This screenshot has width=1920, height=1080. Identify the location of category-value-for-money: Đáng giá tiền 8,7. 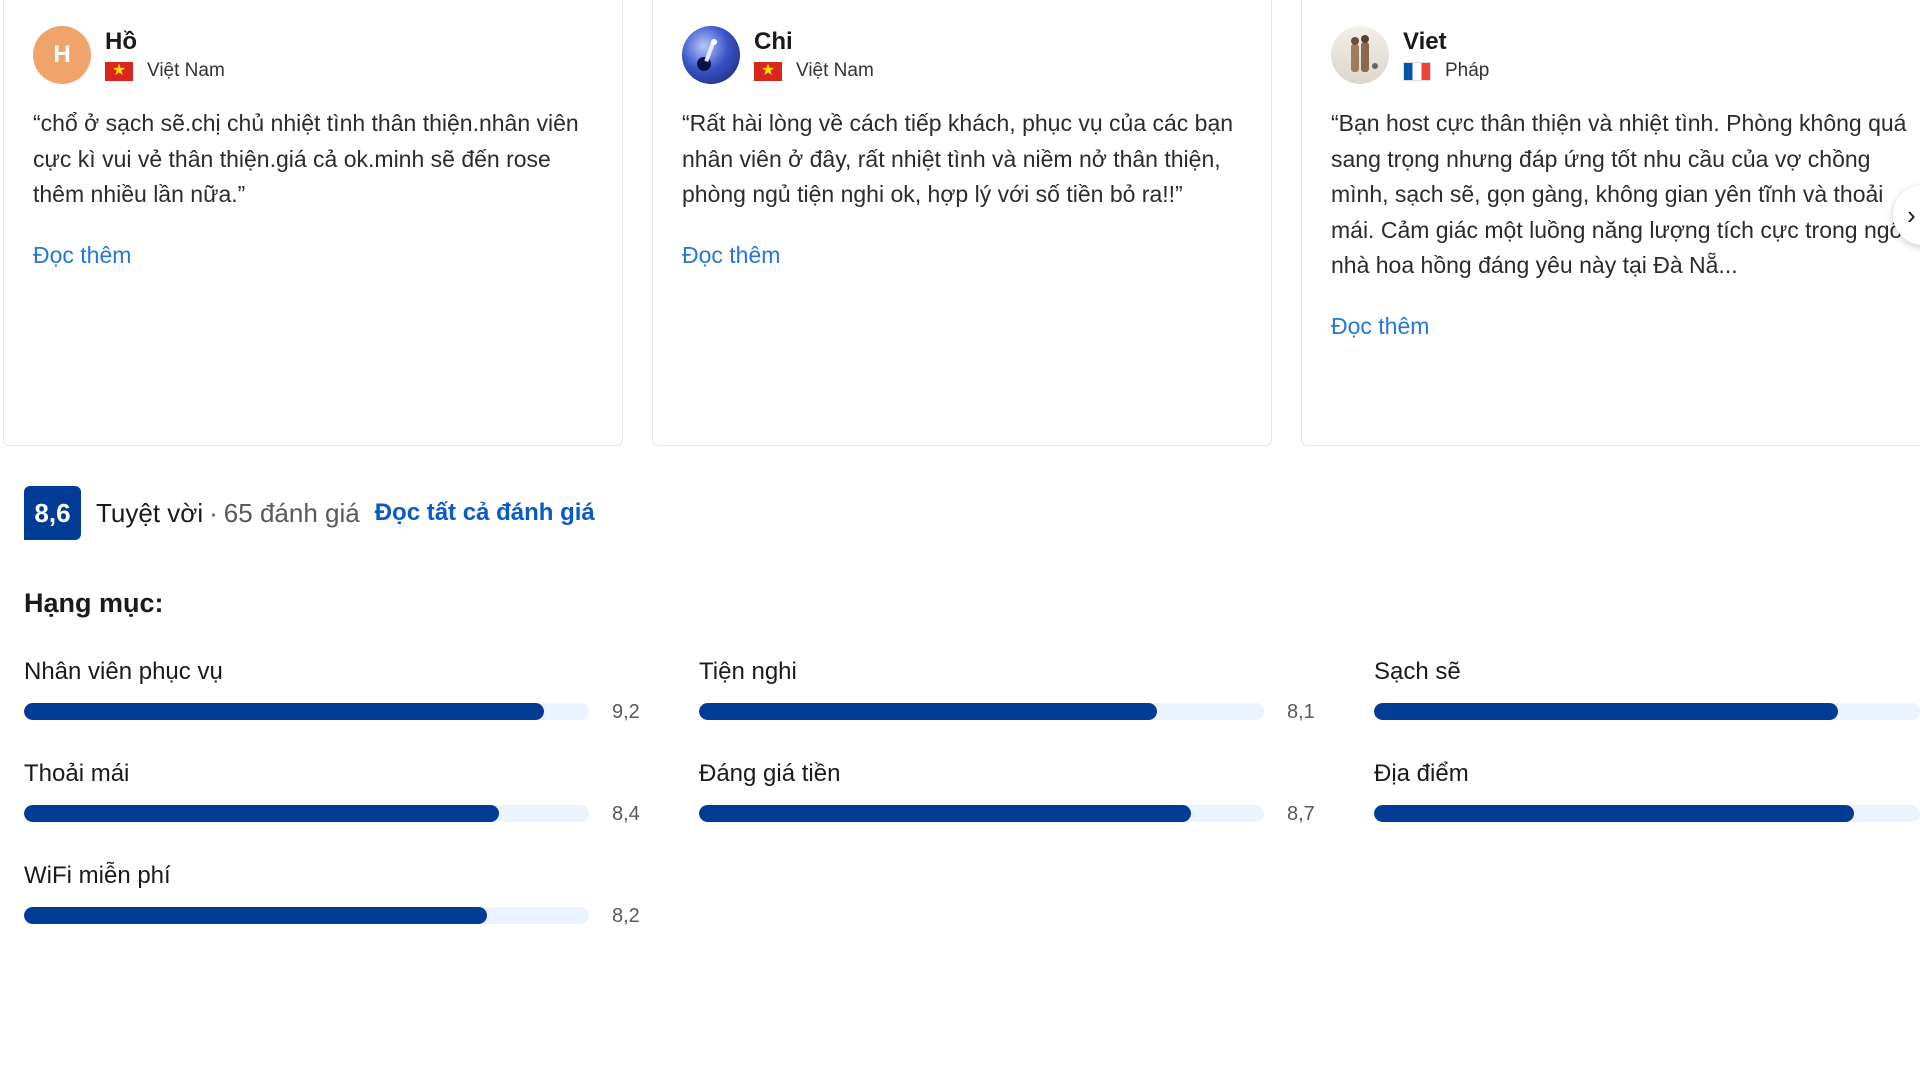
(1009, 793).